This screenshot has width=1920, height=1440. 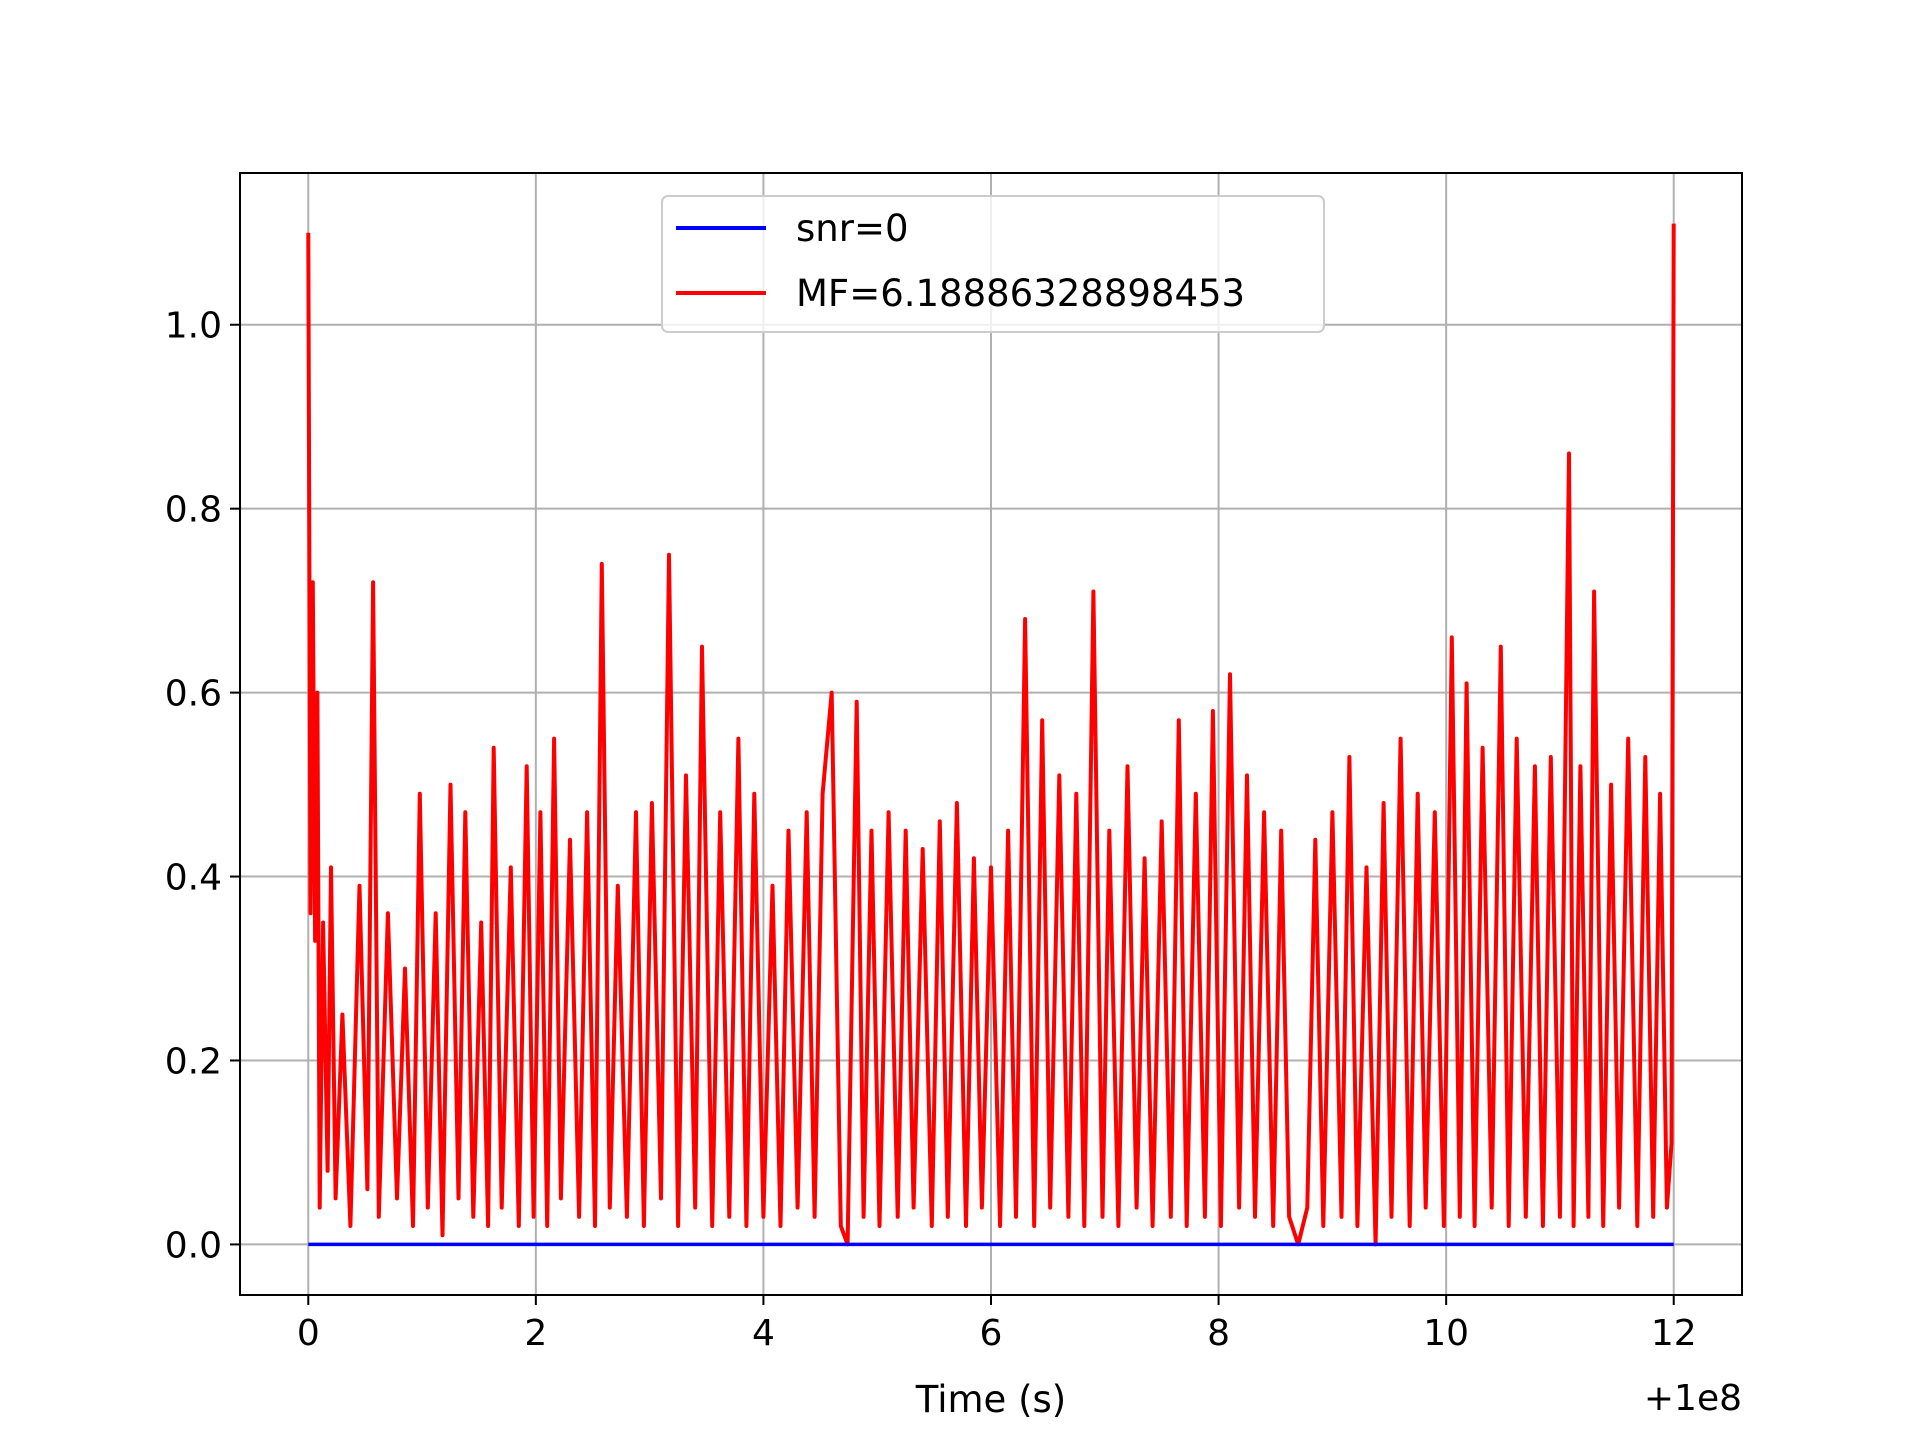 I want to click on y-tick-label: 0.8, so click(x=193, y=510).